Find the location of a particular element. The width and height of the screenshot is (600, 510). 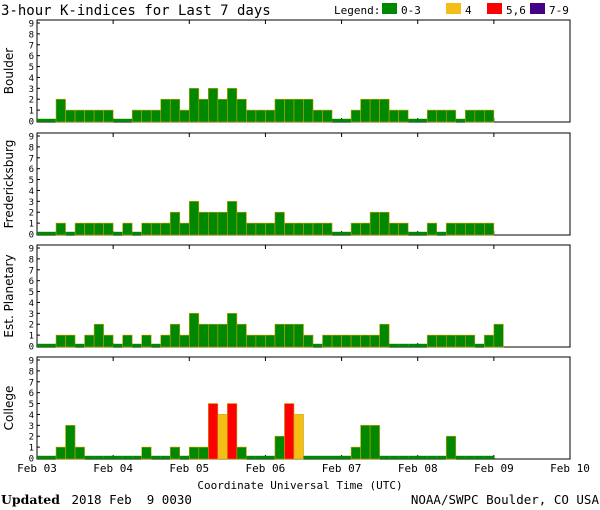

y-tick-label: 1 is located at coordinates (31, 112).